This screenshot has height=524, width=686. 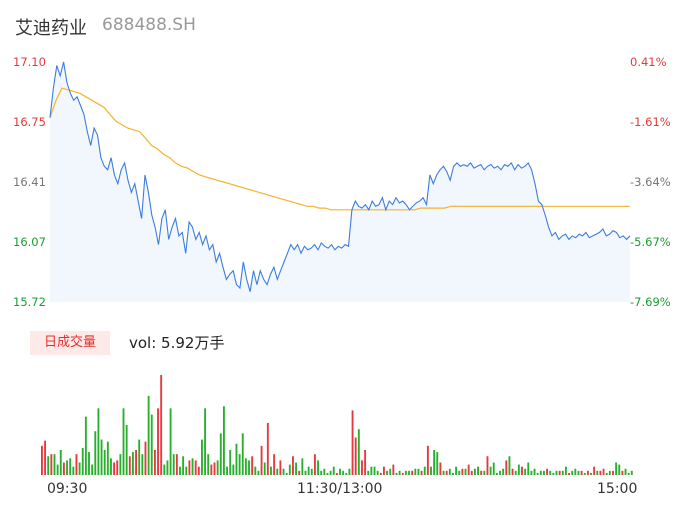 What do you see at coordinates (70, 343) in the screenshot?
I see `volume-tag: 日成交量` at bounding box center [70, 343].